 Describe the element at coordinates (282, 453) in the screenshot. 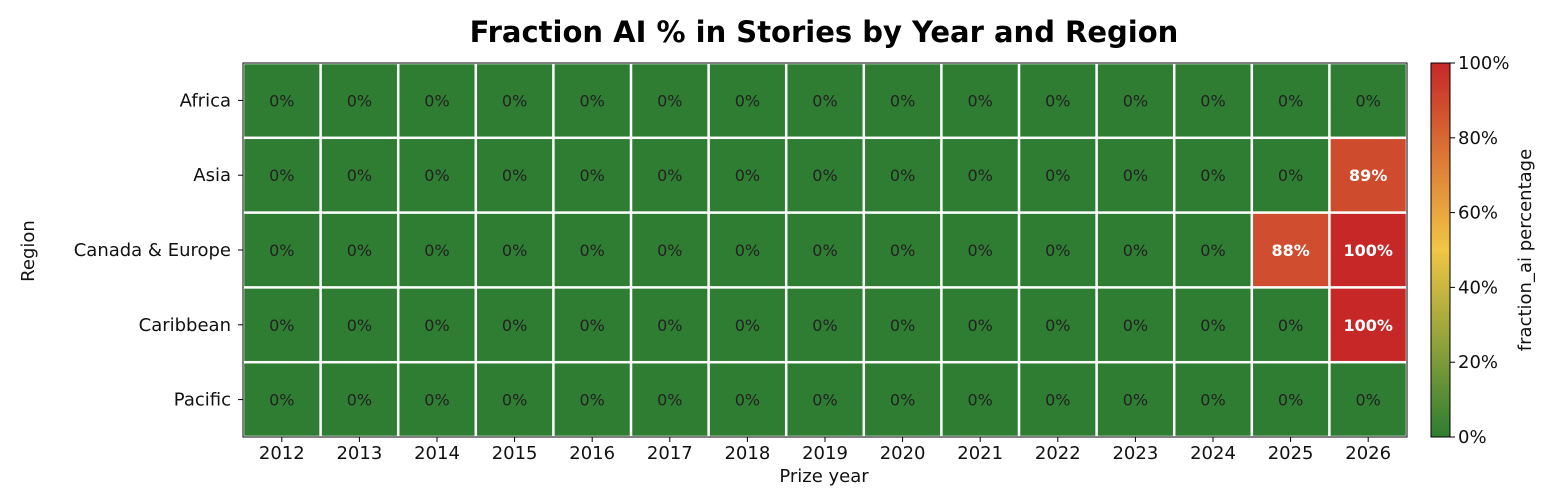

I see `x-tick-label: 2012` at that location.